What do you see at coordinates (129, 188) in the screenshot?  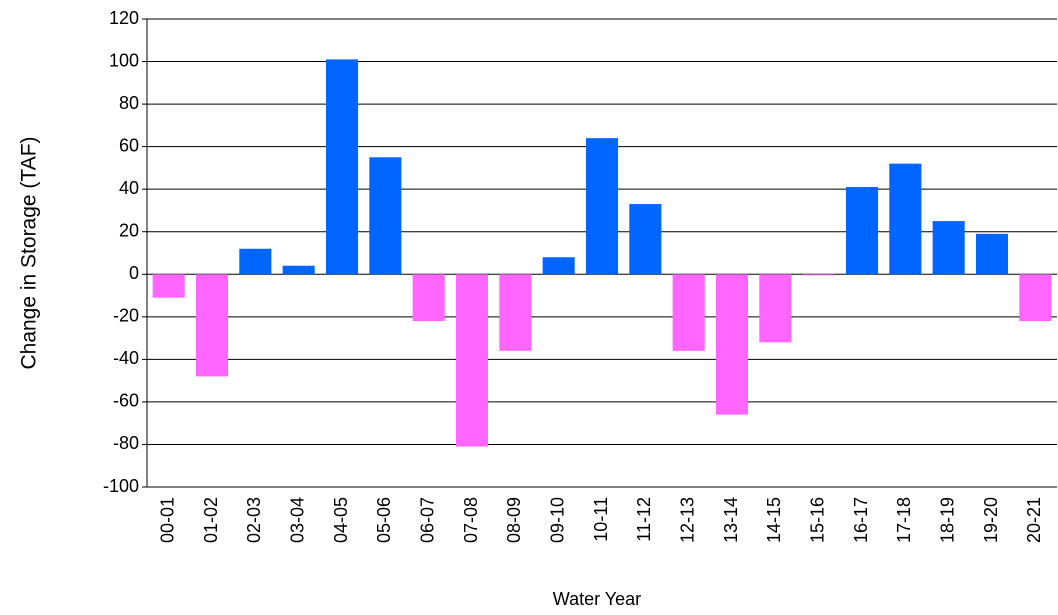 I see `y-tick-label: 40` at bounding box center [129, 188].